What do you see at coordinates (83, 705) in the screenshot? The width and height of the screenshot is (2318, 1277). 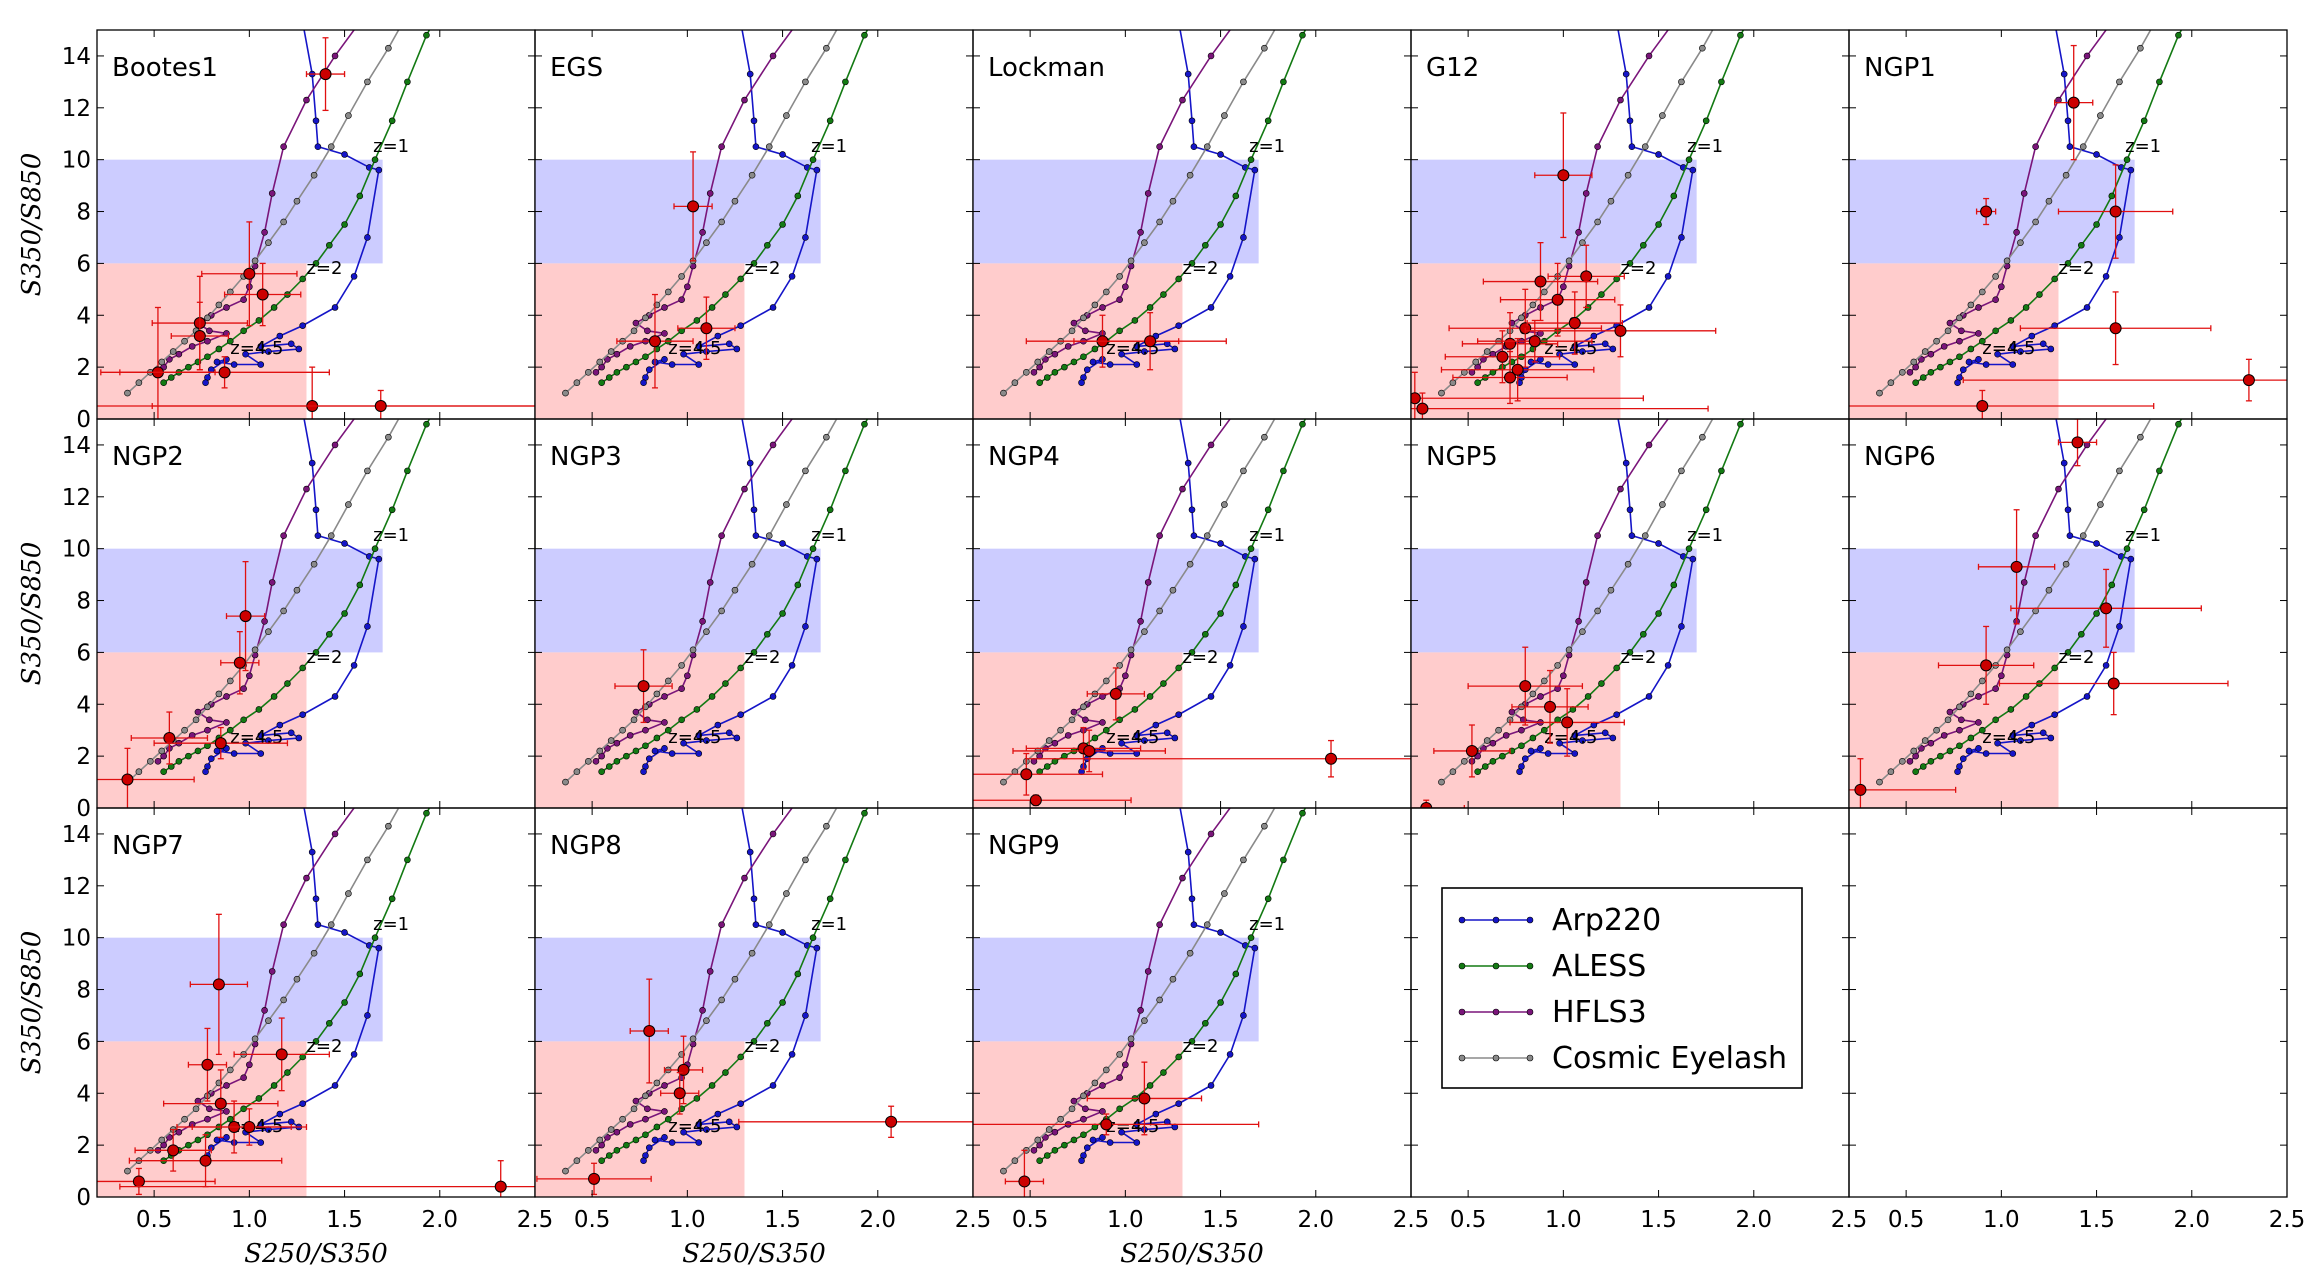 I see `y-tick-label: 4` at bounding box center [83, 705].